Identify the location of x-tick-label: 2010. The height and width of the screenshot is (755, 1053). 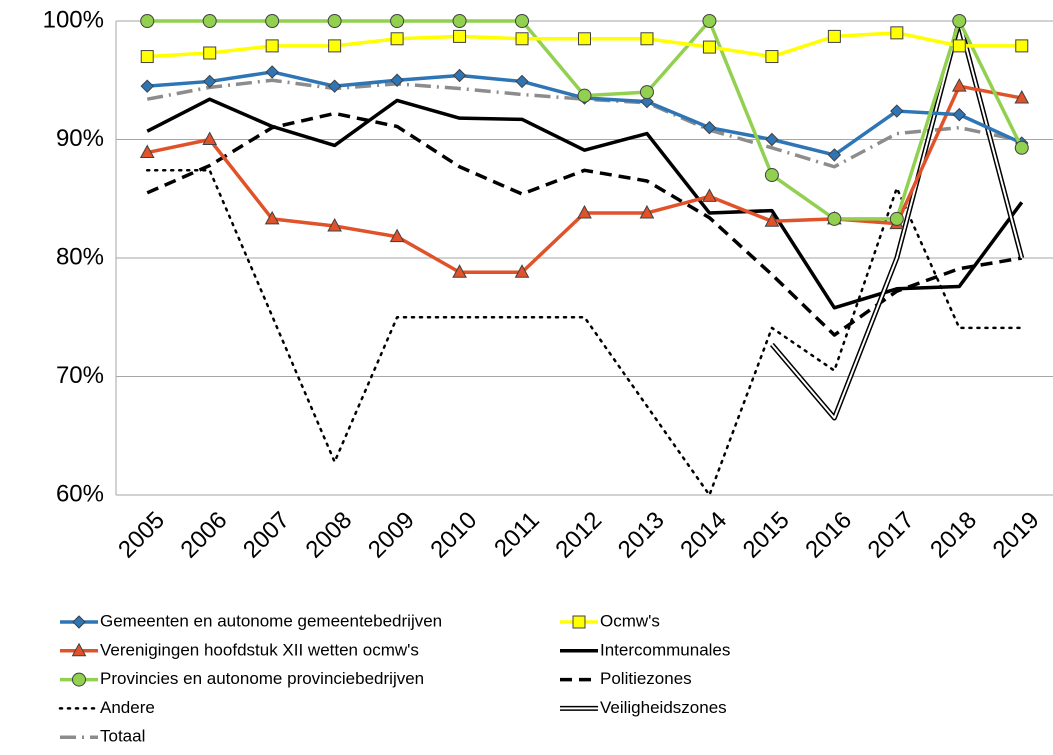
(453, 535).